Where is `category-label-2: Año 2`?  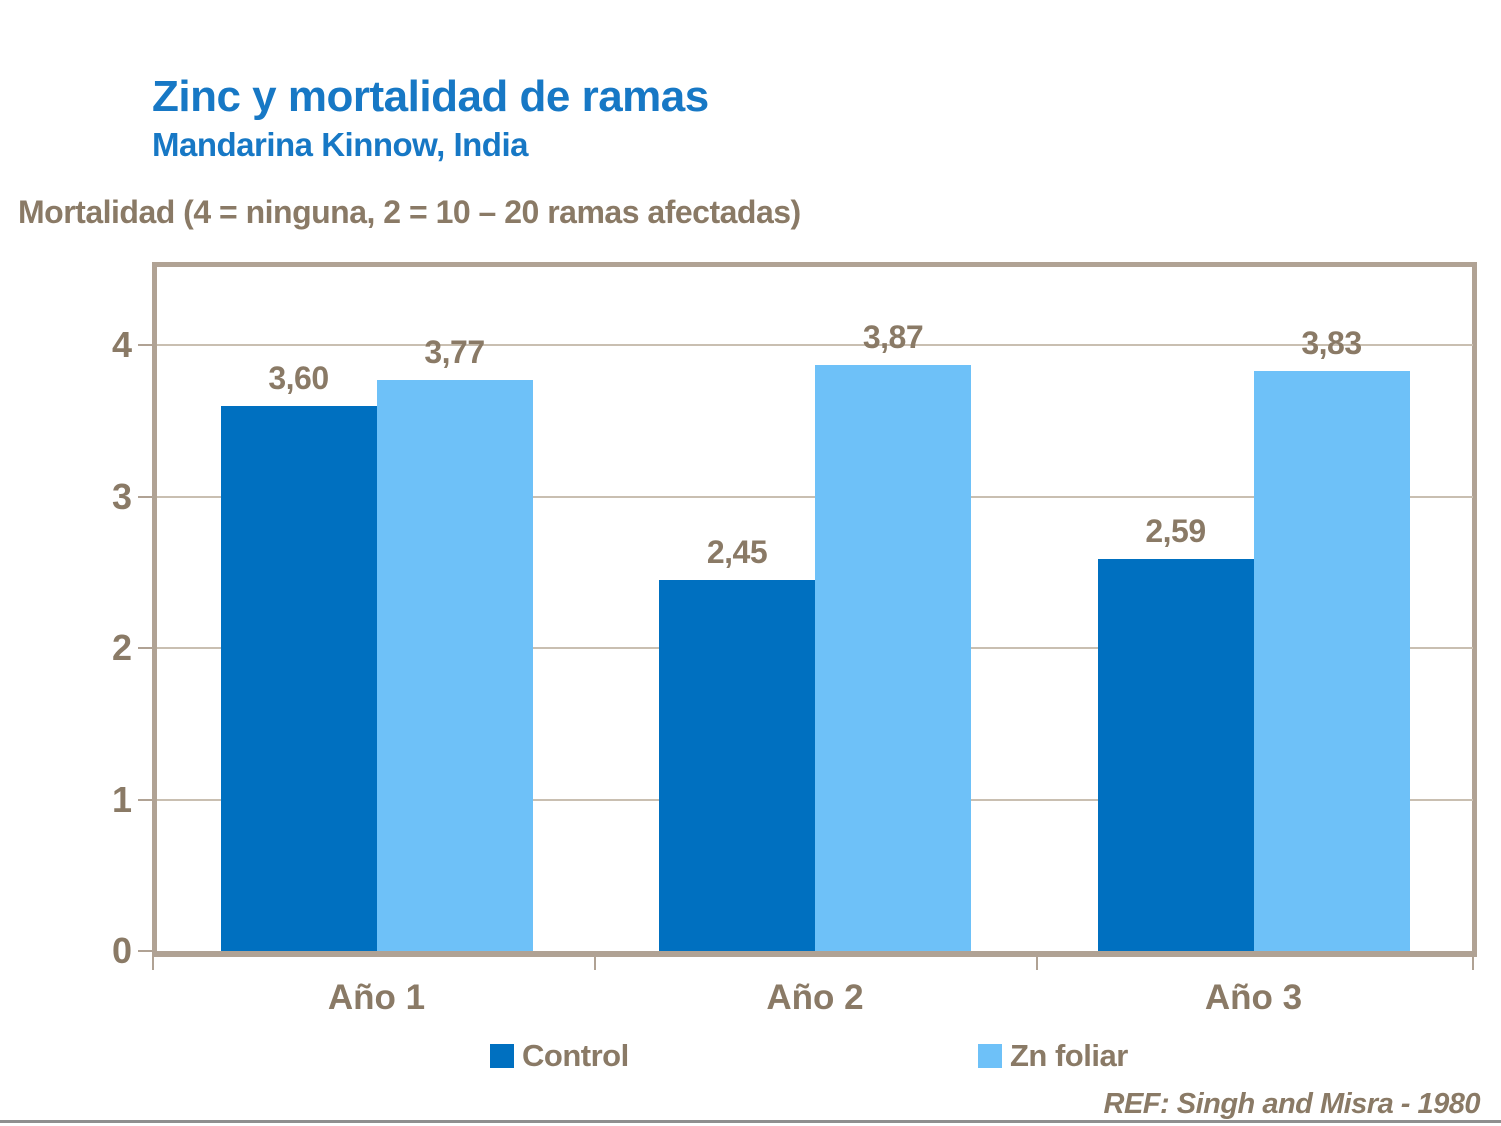 category-label-2: Año 2 is located at coordinates (815, 997).